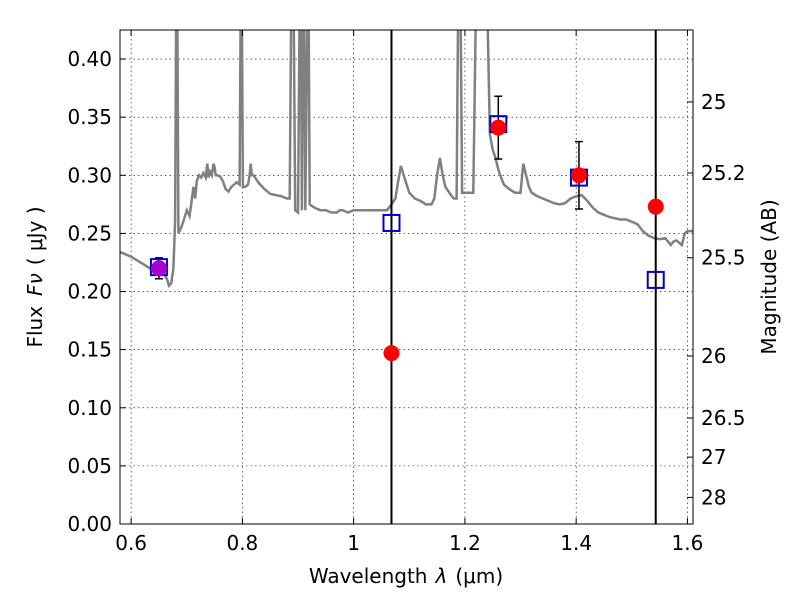 The height and width of the screenshot is (600, 800). What do you see at coordinates (723, 258) in the screenshot?
I see `y2-tick-label: 25.5` at bounding box center [723, 258].